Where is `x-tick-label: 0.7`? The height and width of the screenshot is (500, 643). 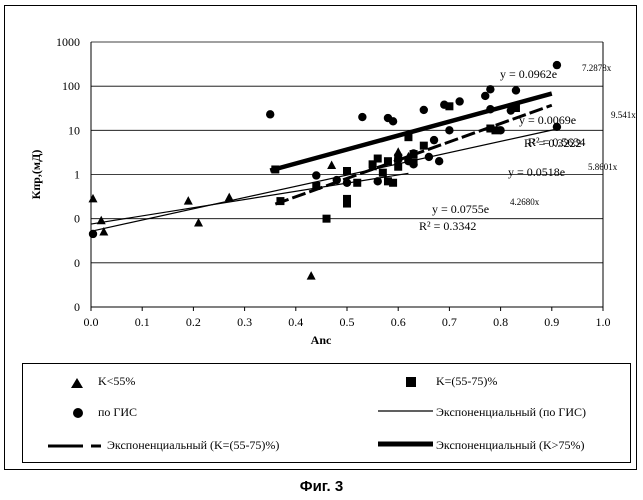 x-tick-label: 0.7 is located at coordinates (449, 322).